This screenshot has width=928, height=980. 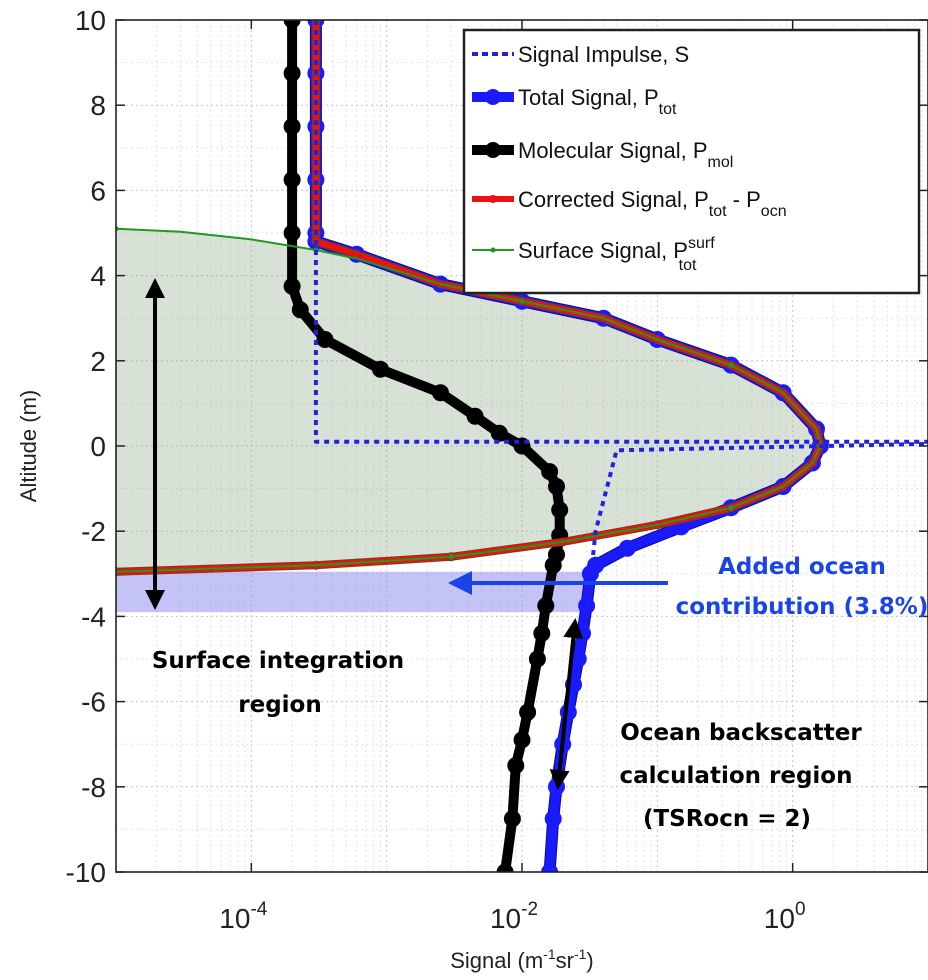 I want to click on ocean-contribution-fill, so click(x=353, y=592).